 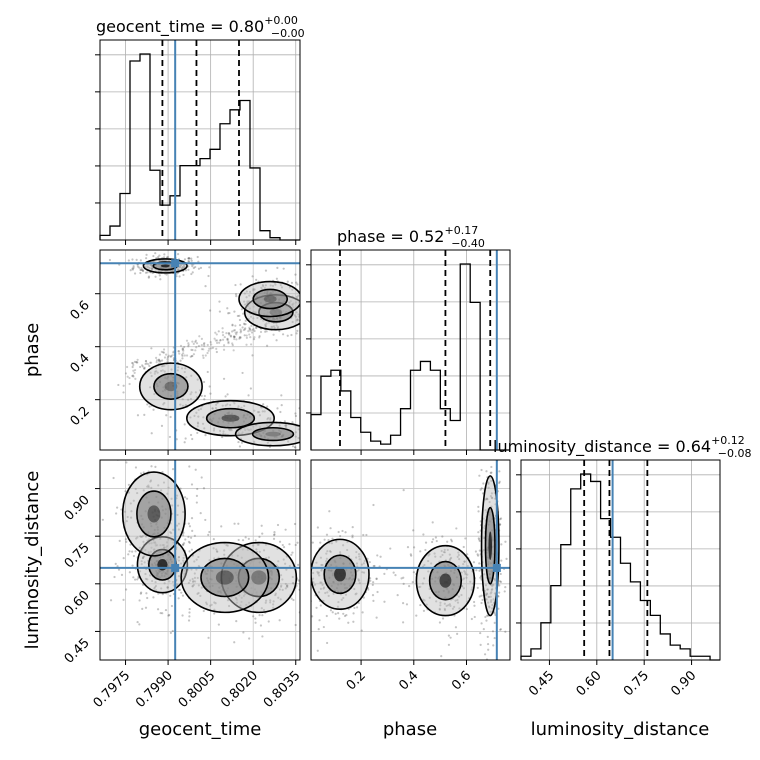 What do you see at coordinates (408, 352) in the screenshot?
I see `panel-hist-phase` at bounding box center [408, 352].